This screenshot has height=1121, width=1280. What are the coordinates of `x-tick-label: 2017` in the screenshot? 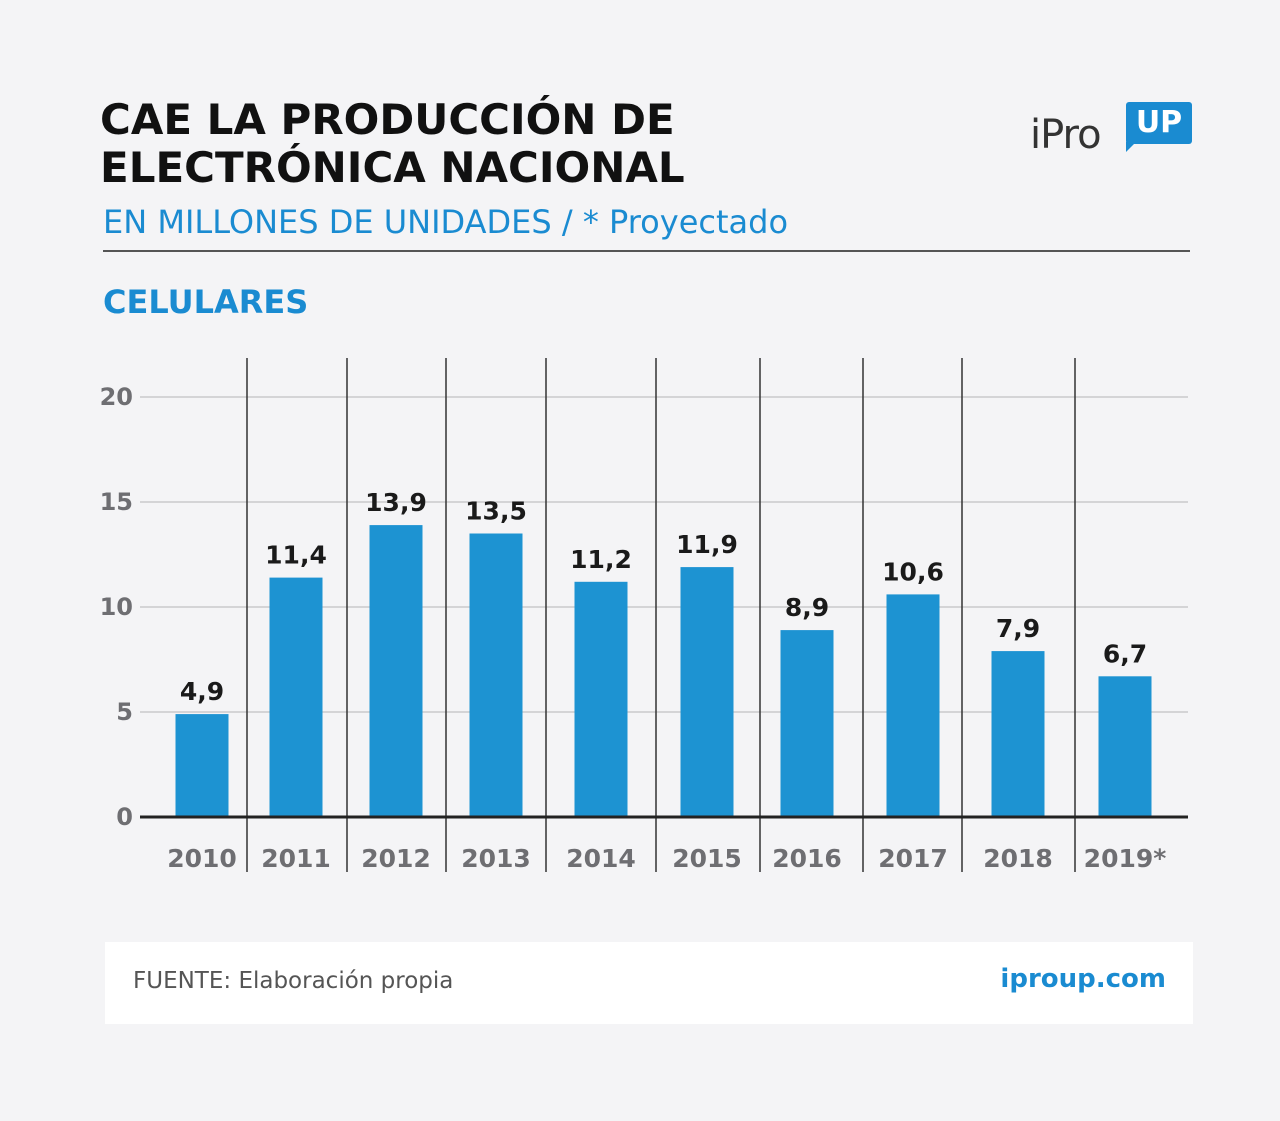 It's located at (913, 858).